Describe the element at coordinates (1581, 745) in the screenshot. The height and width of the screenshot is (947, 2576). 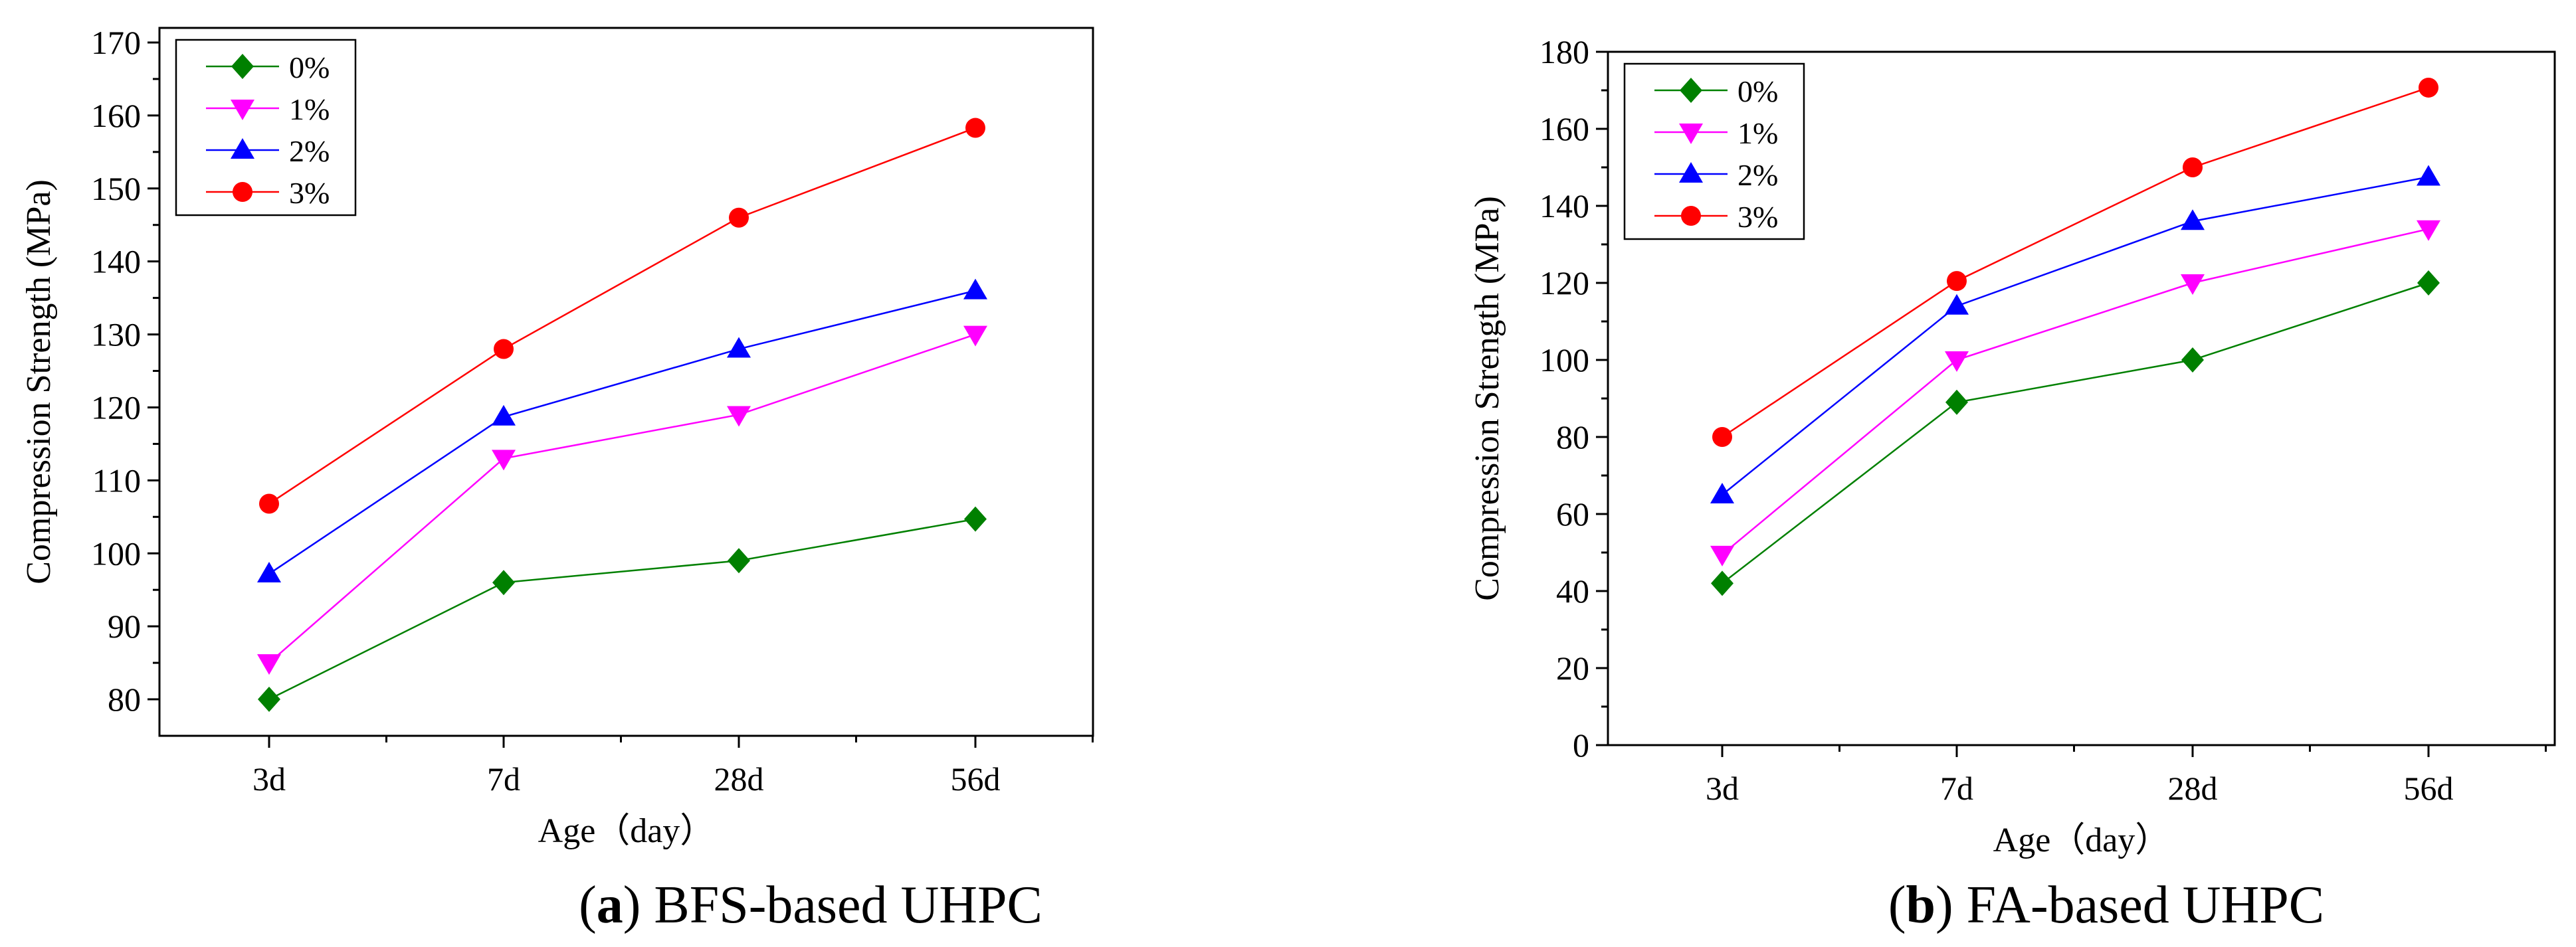
I see `y-tick-label: 0` at that location.